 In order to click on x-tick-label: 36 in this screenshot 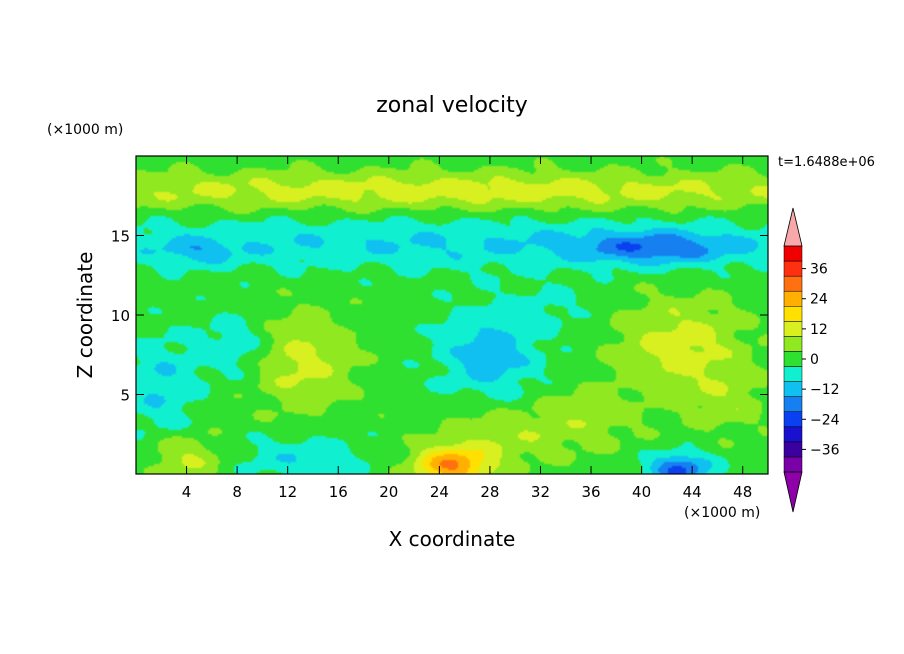, I will do `click(590, 492)`.